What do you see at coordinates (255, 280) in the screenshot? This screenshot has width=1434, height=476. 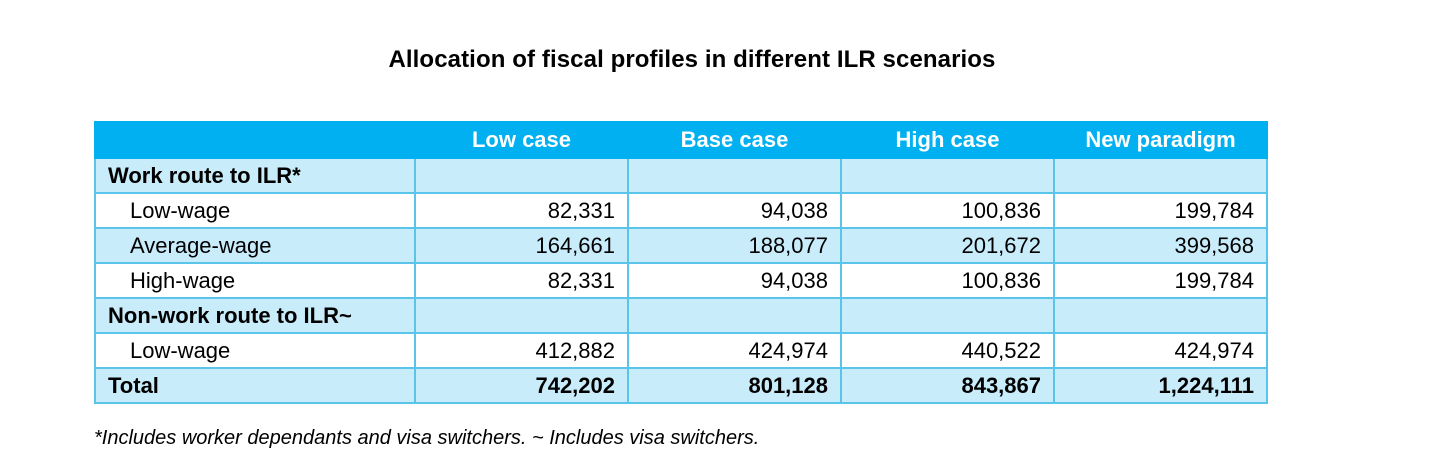 I see `row-label: High-wage` at bounding box center [255, 280].